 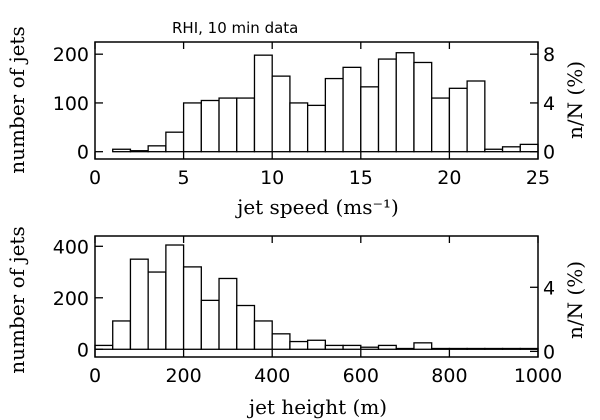 What do you see at coordinates (575, 300) in the screenshot?
I see `height-right-y-axis-label: n/N (%)` at bounding box center [575, 300].